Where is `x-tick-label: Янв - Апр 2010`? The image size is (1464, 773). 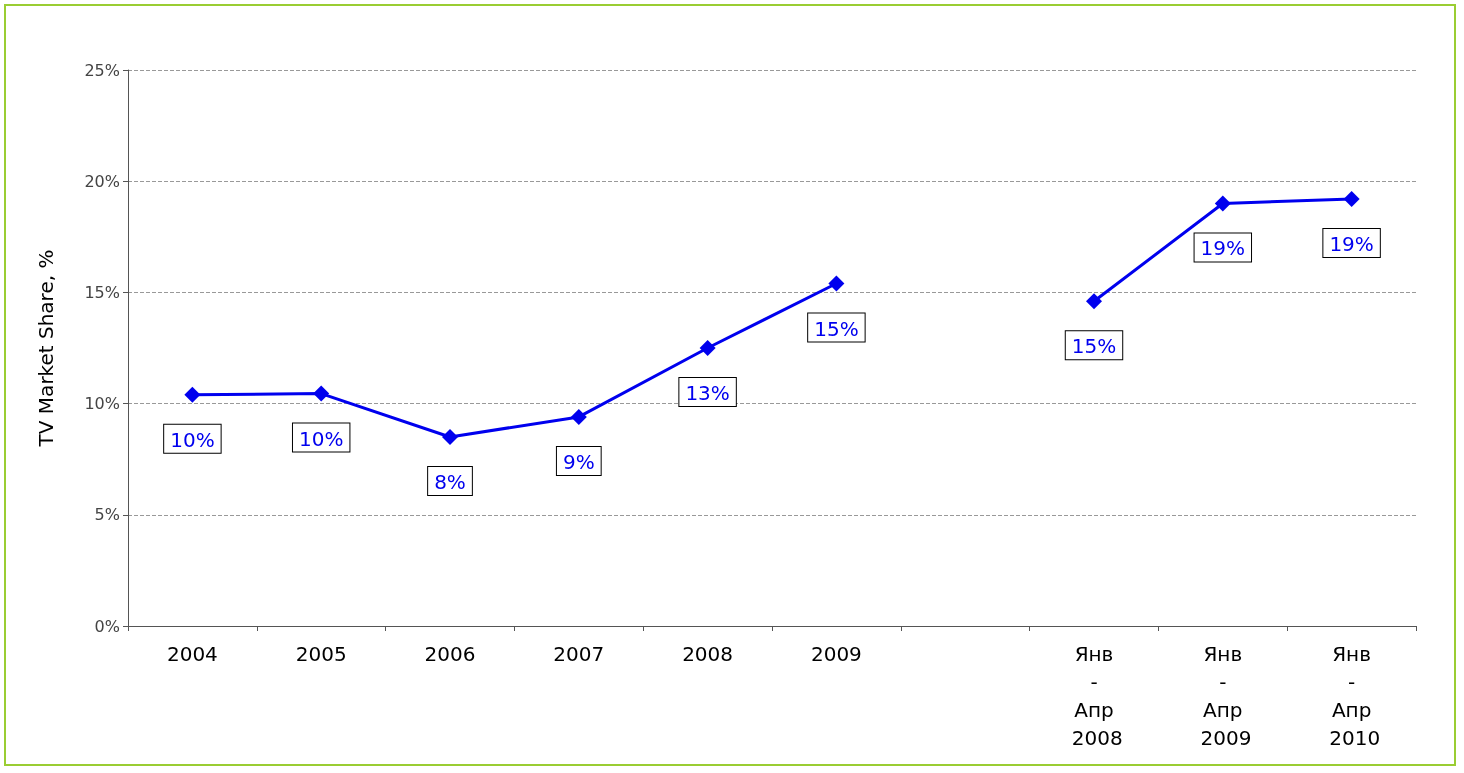 x-tick-label: Янв - Апр 2010 is located at coordinates (1351, 696).